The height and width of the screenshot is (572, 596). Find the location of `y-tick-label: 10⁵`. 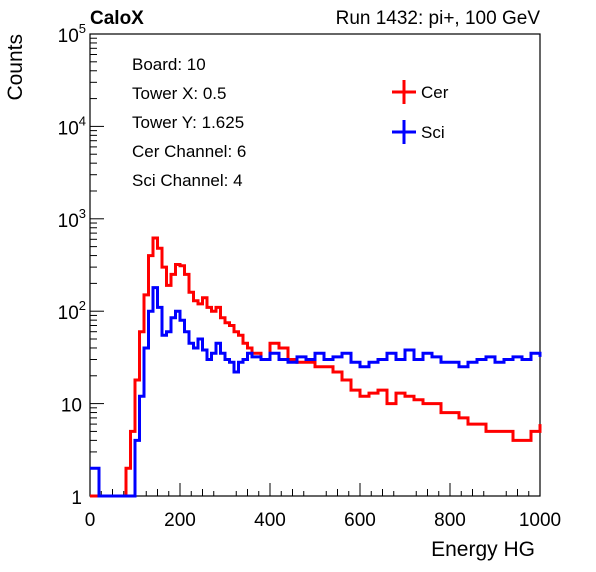

y-tick-label: 10⁵ is located at coordinates (72, 34).